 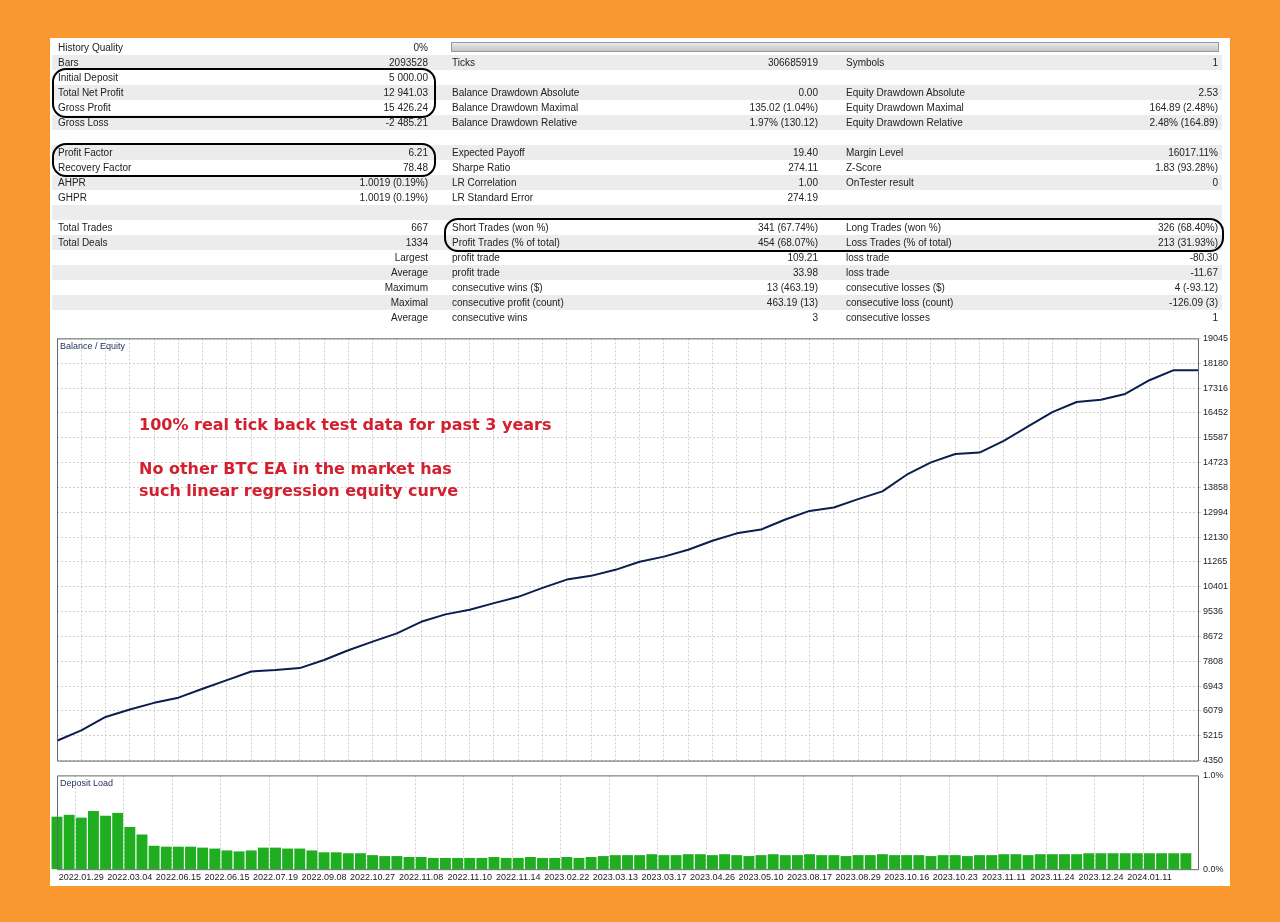 What do you see at coordinates (489, 153) in the screenshot?
I see `text: Expected Payoff` at bounding box center [489, 153].